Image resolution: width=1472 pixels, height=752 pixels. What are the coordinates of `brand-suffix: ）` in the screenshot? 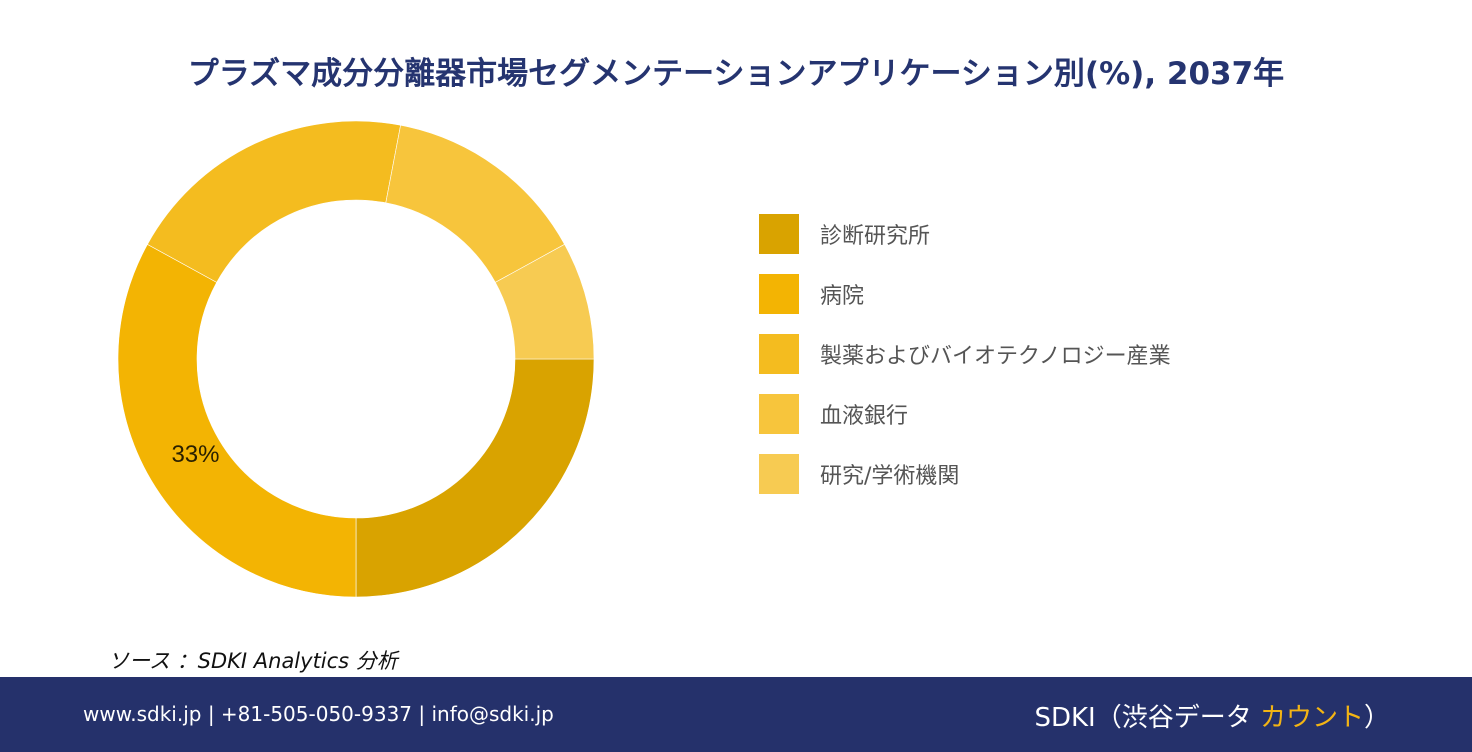 It's located at (1376, 718).